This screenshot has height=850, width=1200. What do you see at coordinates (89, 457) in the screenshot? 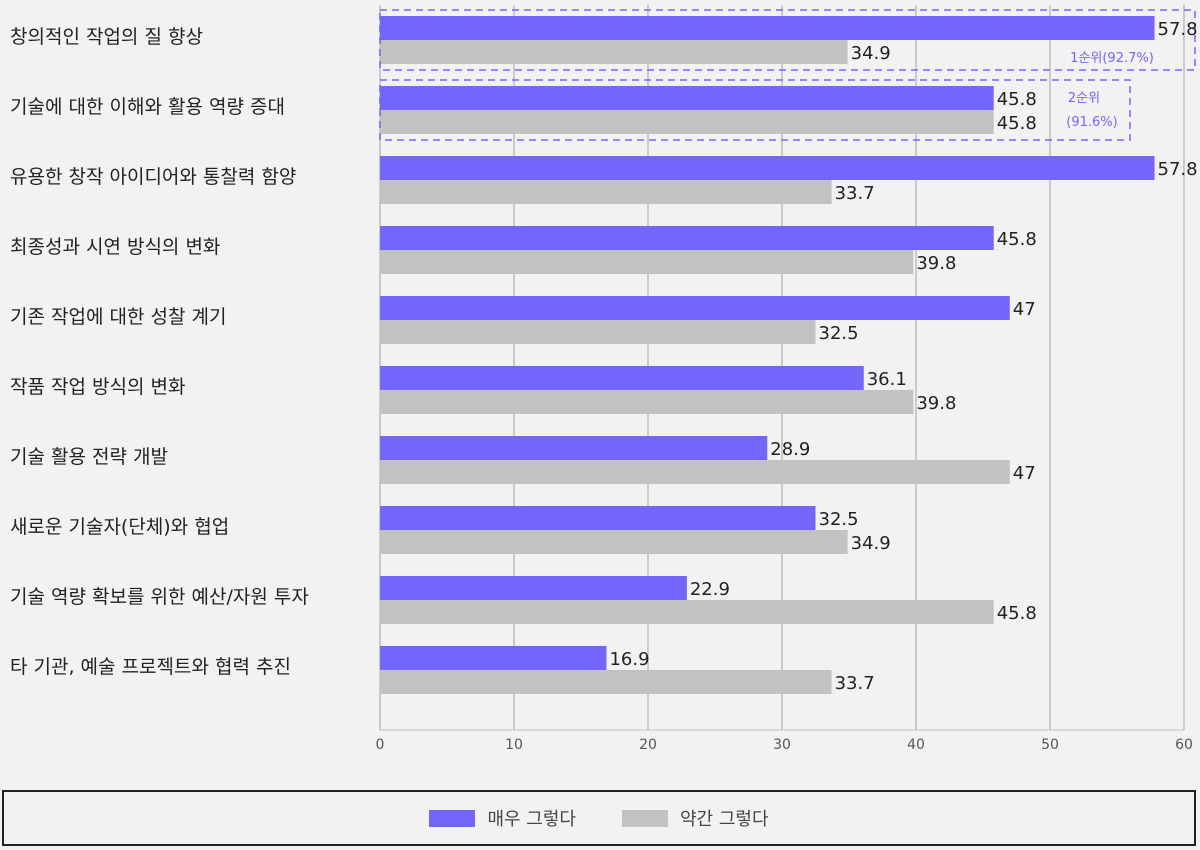
I see `category-label-6: 기술 활용 전략 개발` at bounding box center [89, 457].